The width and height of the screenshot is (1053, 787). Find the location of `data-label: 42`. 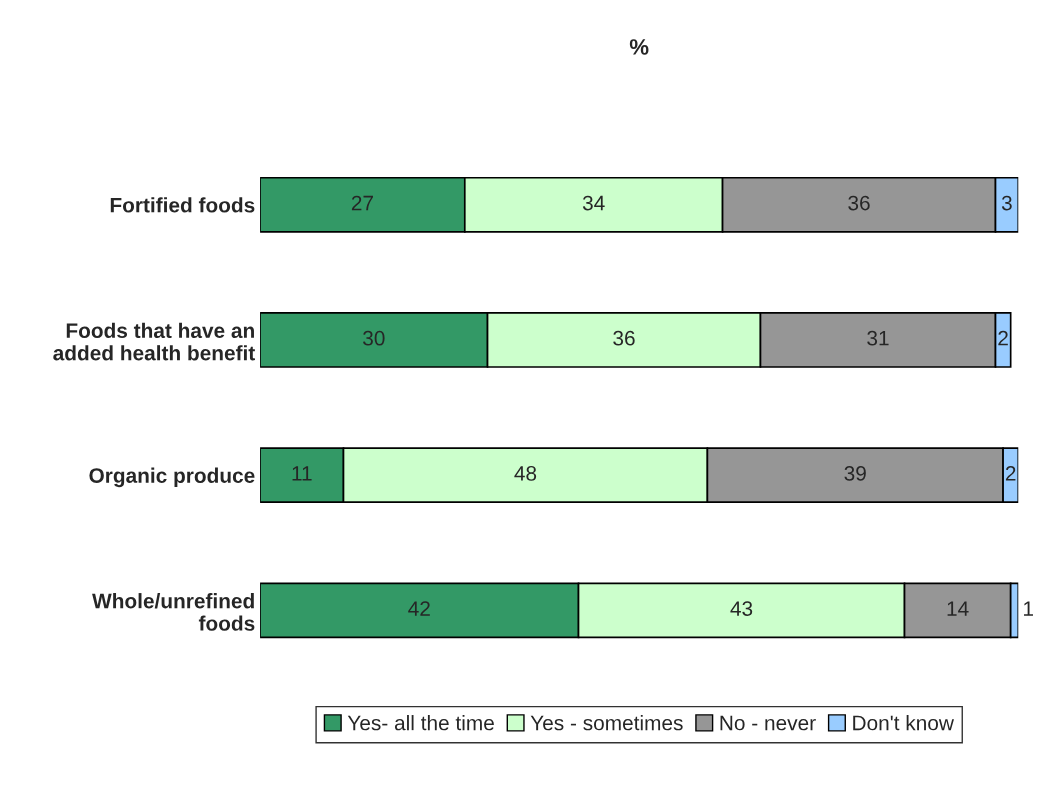

data-label: 42 is located at coordinates (419, 608).